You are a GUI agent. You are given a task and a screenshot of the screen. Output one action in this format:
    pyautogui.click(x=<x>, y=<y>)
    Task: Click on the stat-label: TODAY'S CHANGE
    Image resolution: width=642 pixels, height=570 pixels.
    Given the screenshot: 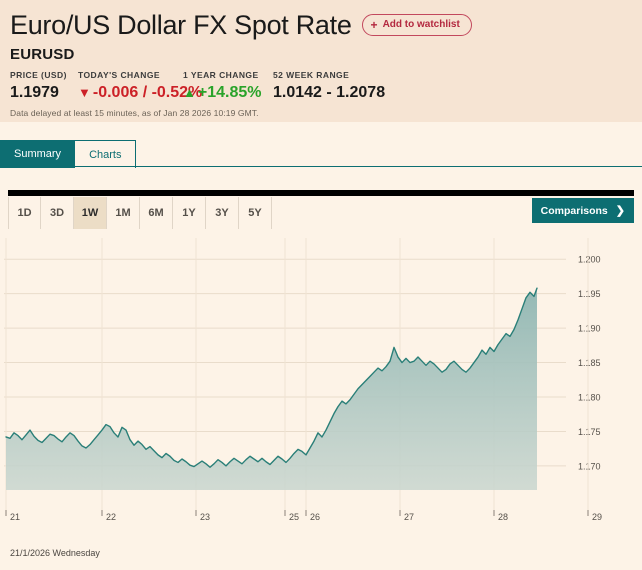 What is the action you would take?
    pyautogui.click(x=119, y=75)
    